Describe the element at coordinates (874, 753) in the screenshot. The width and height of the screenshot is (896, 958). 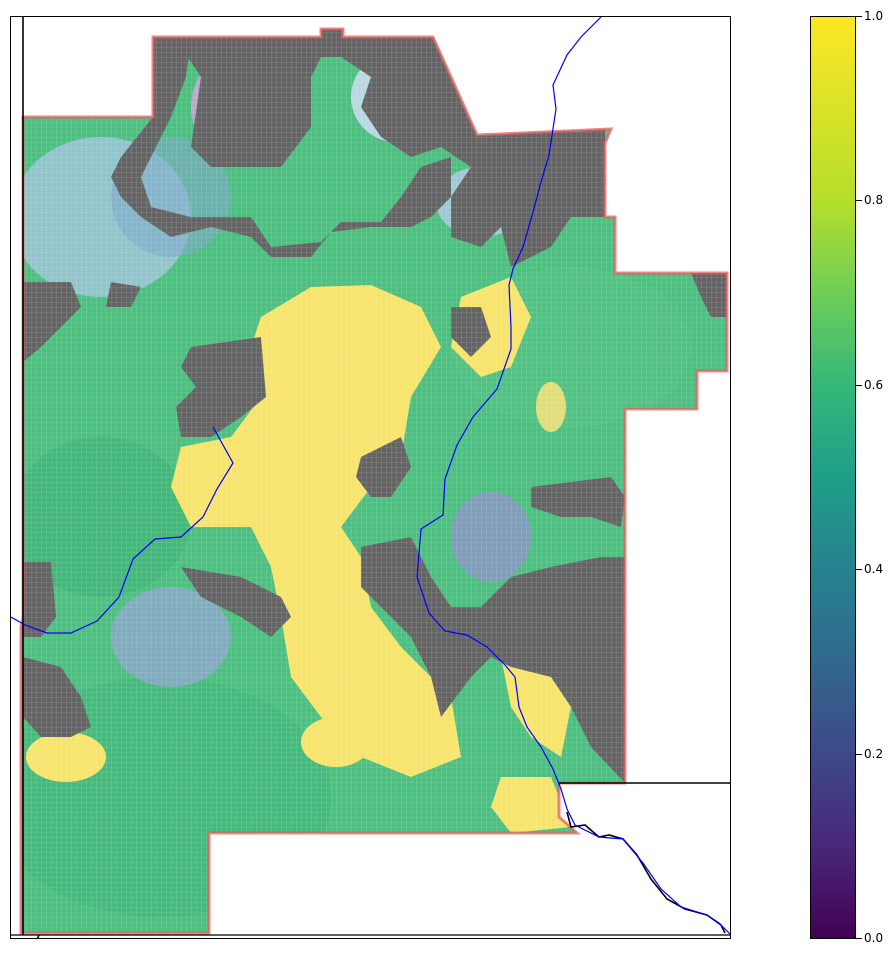
I see `colorbar-tick-label: 0.2` at that location.